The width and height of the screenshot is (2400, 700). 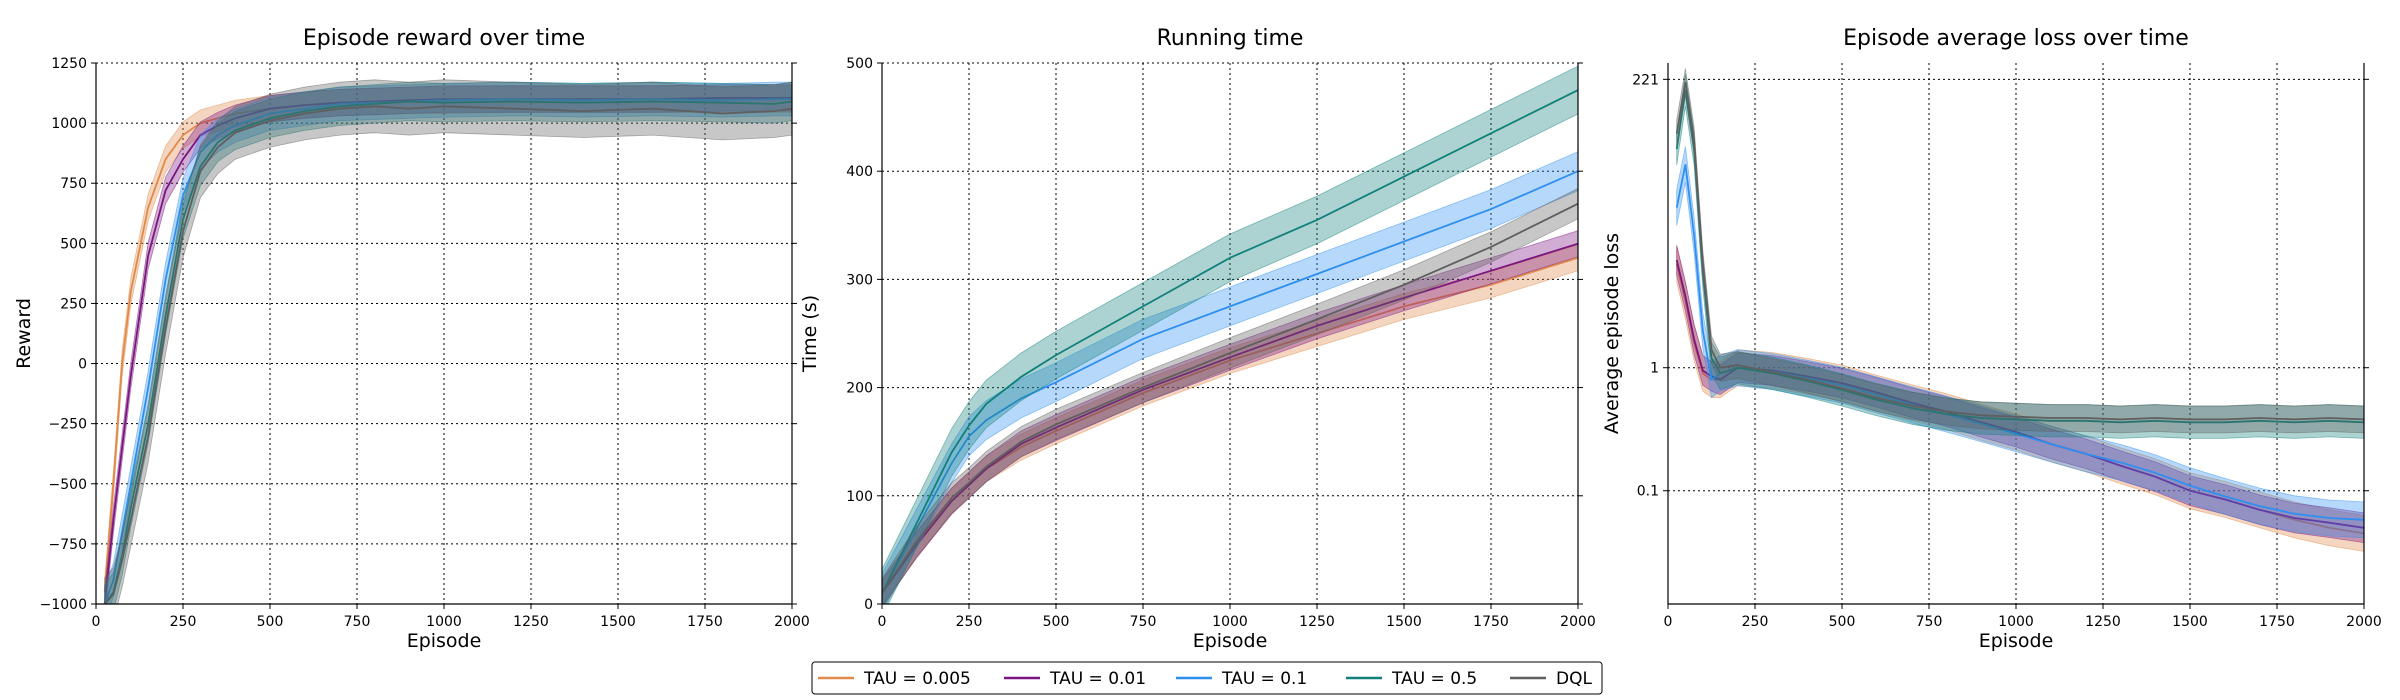 I want to click on chart-title: Episode reward over time, so click(x=444, y=38).